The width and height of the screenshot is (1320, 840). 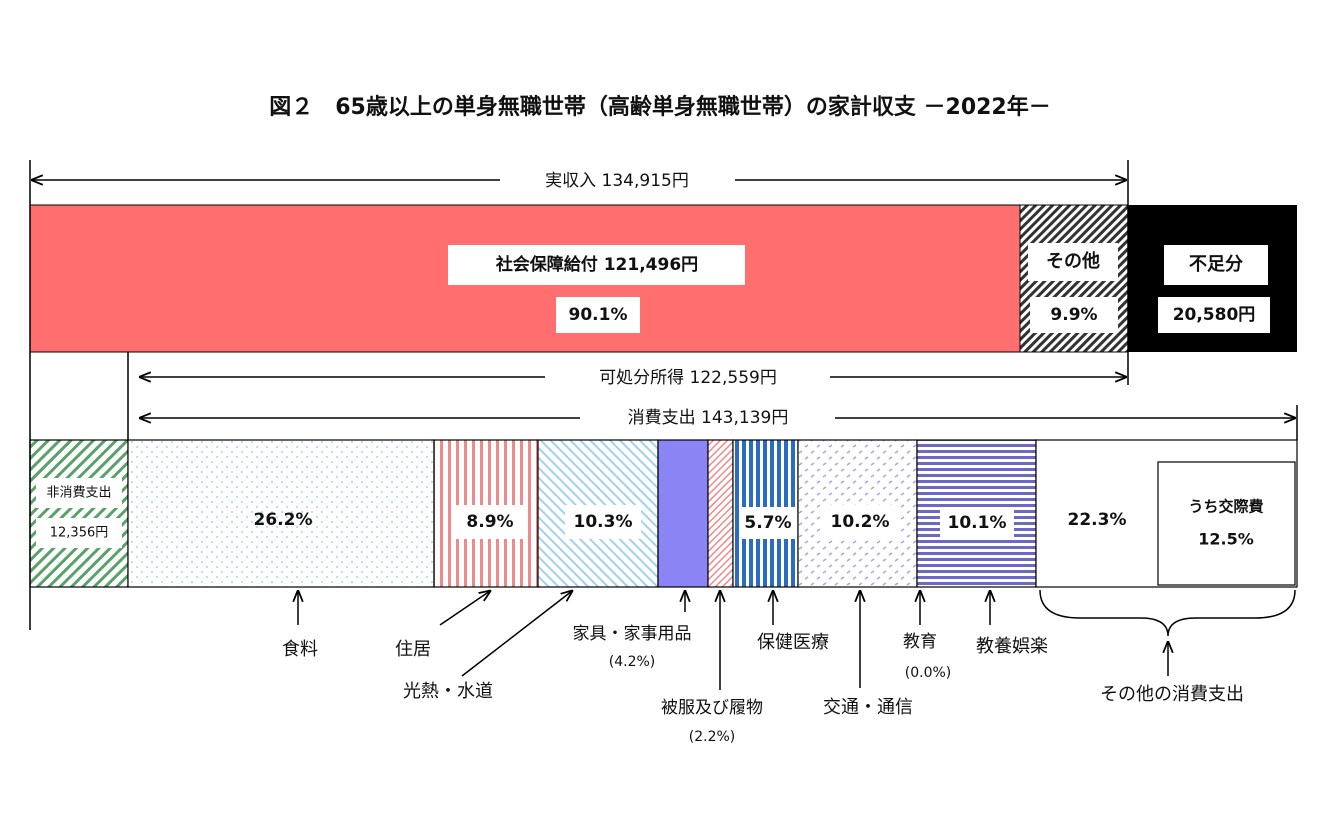 What do you see at coordinates (688, 378) in the screenshot?
I see `disposable-income-text: 可処分所得 122,559円` at bounding box center [688, 378].